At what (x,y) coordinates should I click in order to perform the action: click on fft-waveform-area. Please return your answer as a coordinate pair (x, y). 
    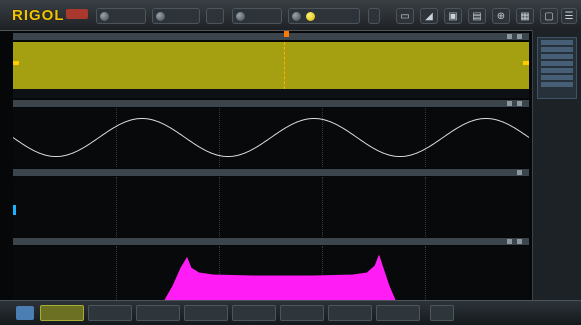
    Looking at the image, I should click on (271, 273).